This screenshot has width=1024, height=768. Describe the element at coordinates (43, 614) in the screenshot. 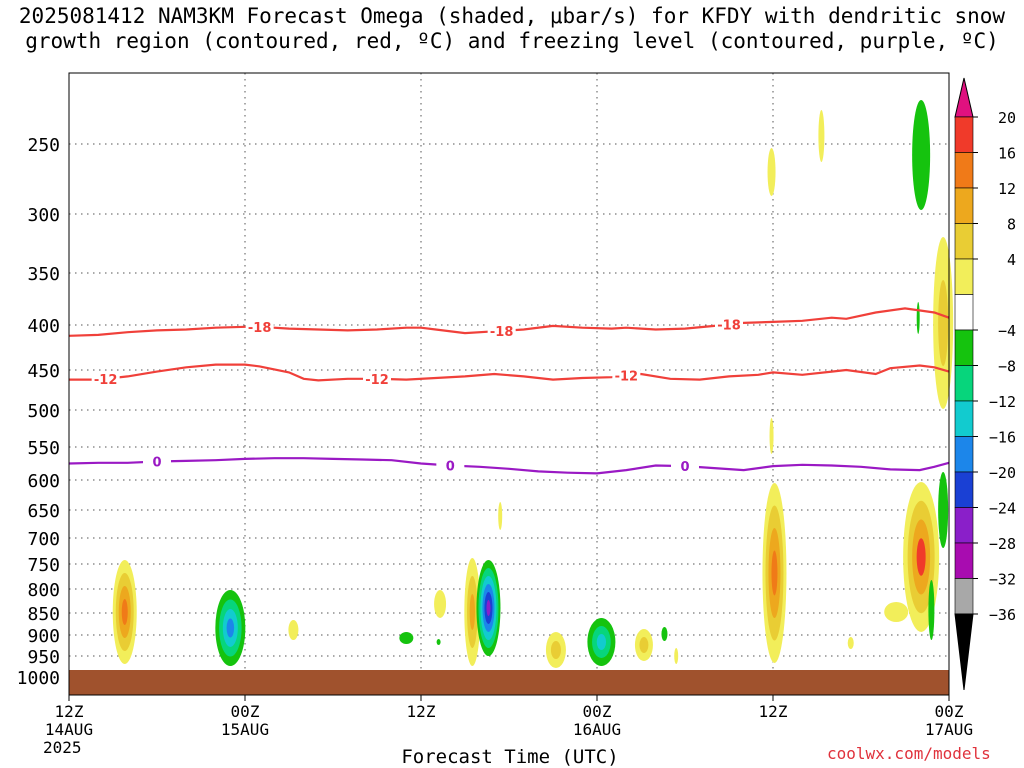

I see `y-tick-label: 850` at that location.